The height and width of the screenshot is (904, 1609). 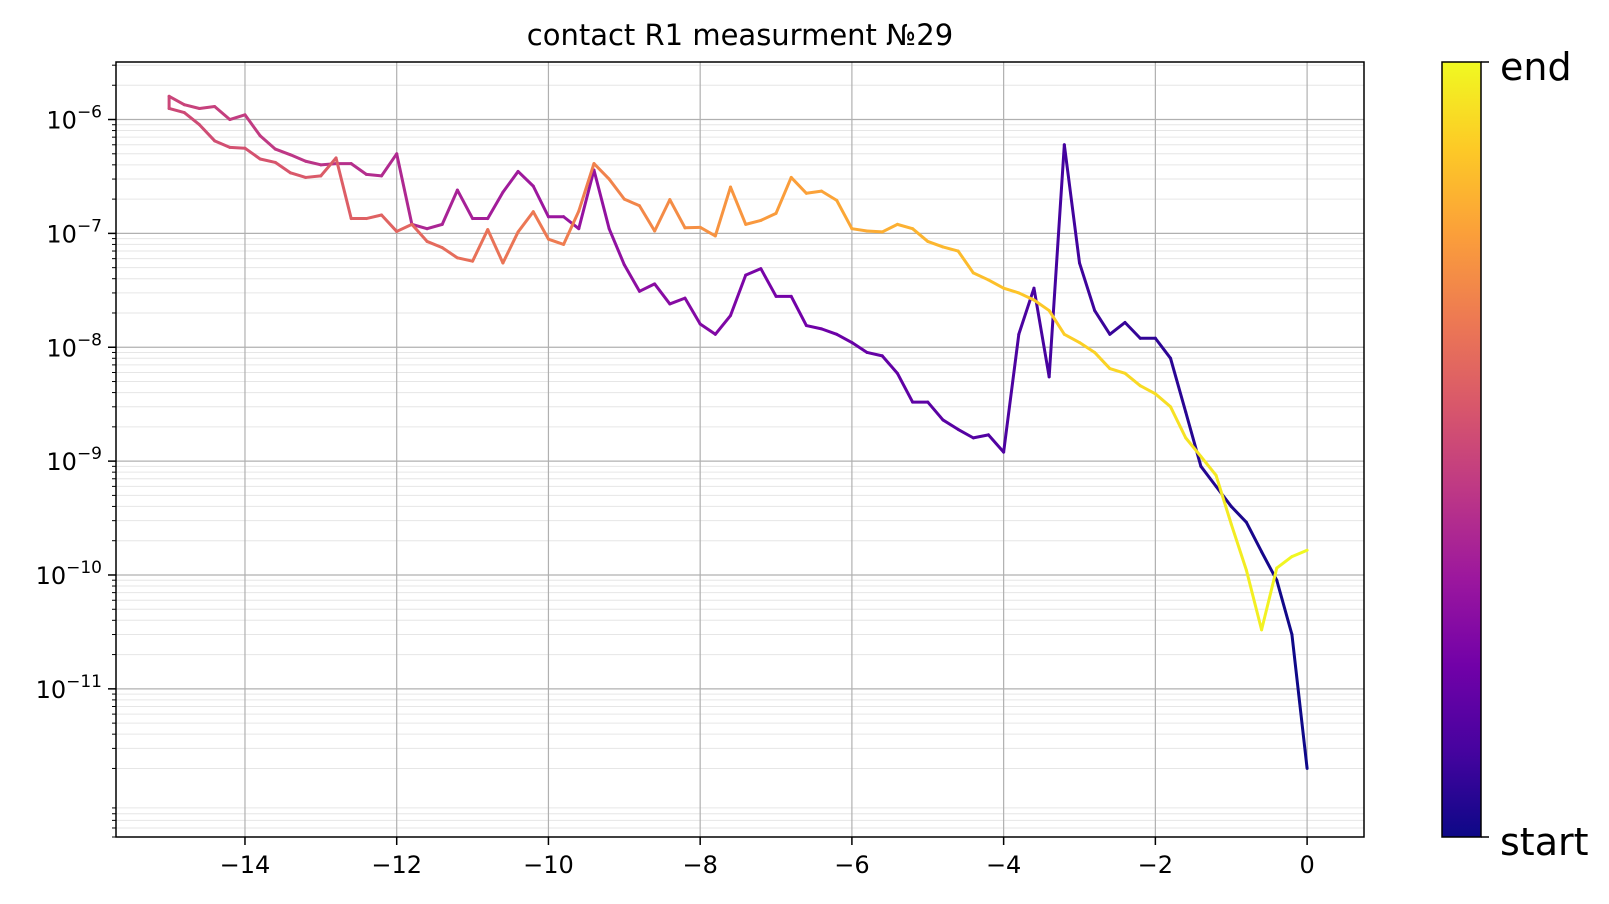 What do you see at coordinates (699, 865) in the screenshot?
I see `x-tick-label: −8` at bounding box center [699, 865].